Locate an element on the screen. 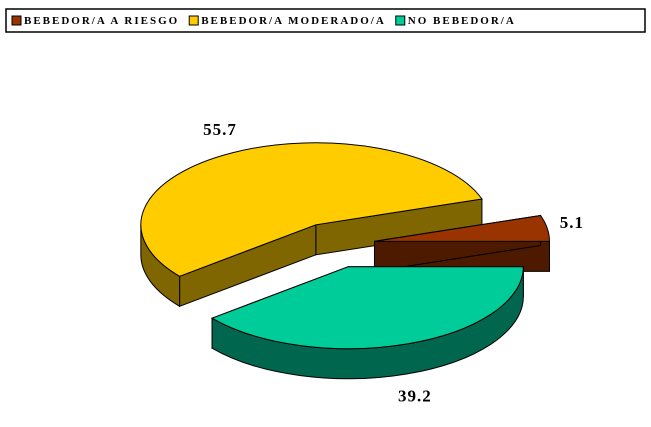  legend-label: BEBEDOR/A A RIESGO is located at coordinates (101, 21).